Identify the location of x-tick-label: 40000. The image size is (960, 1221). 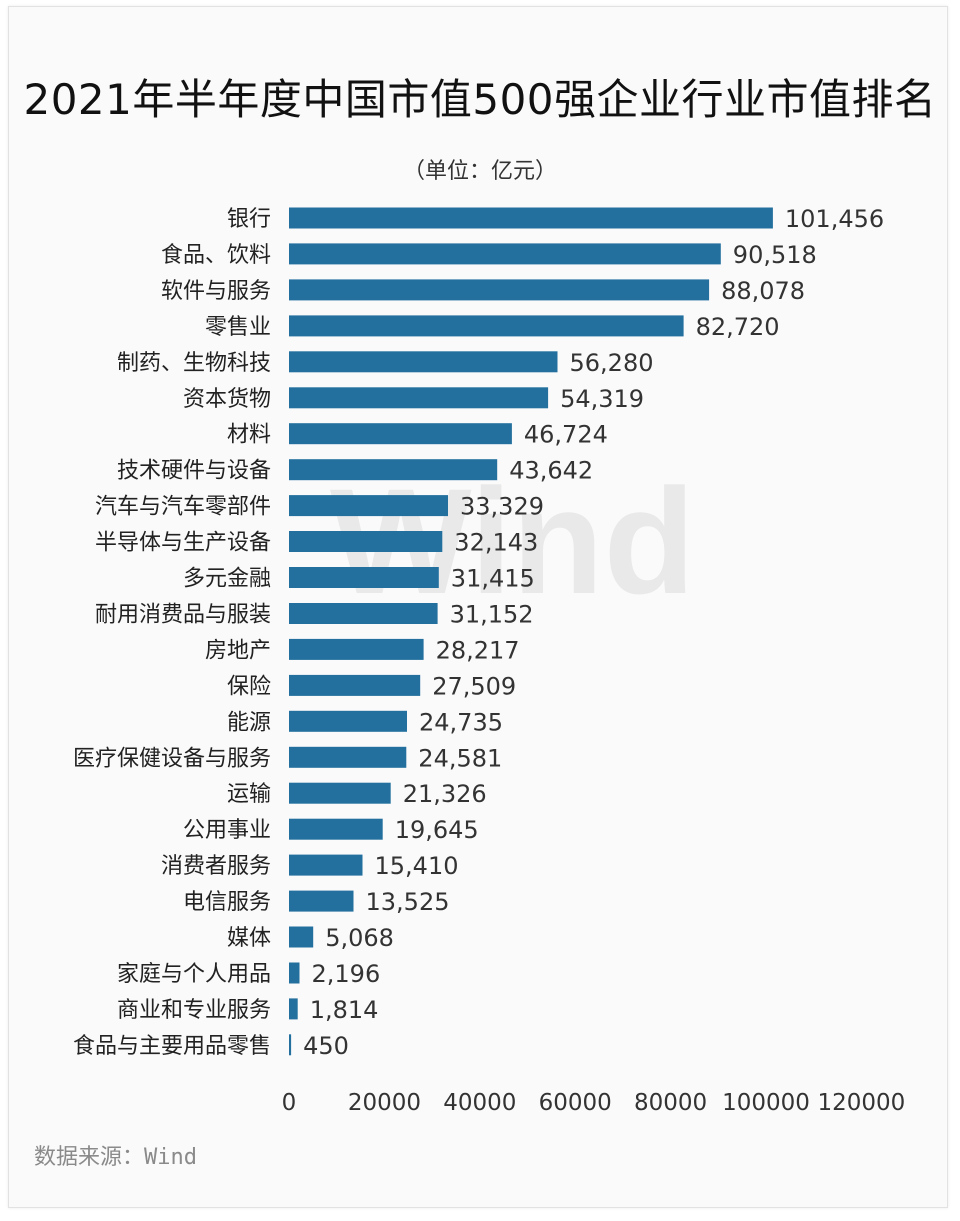
(479, 1103).